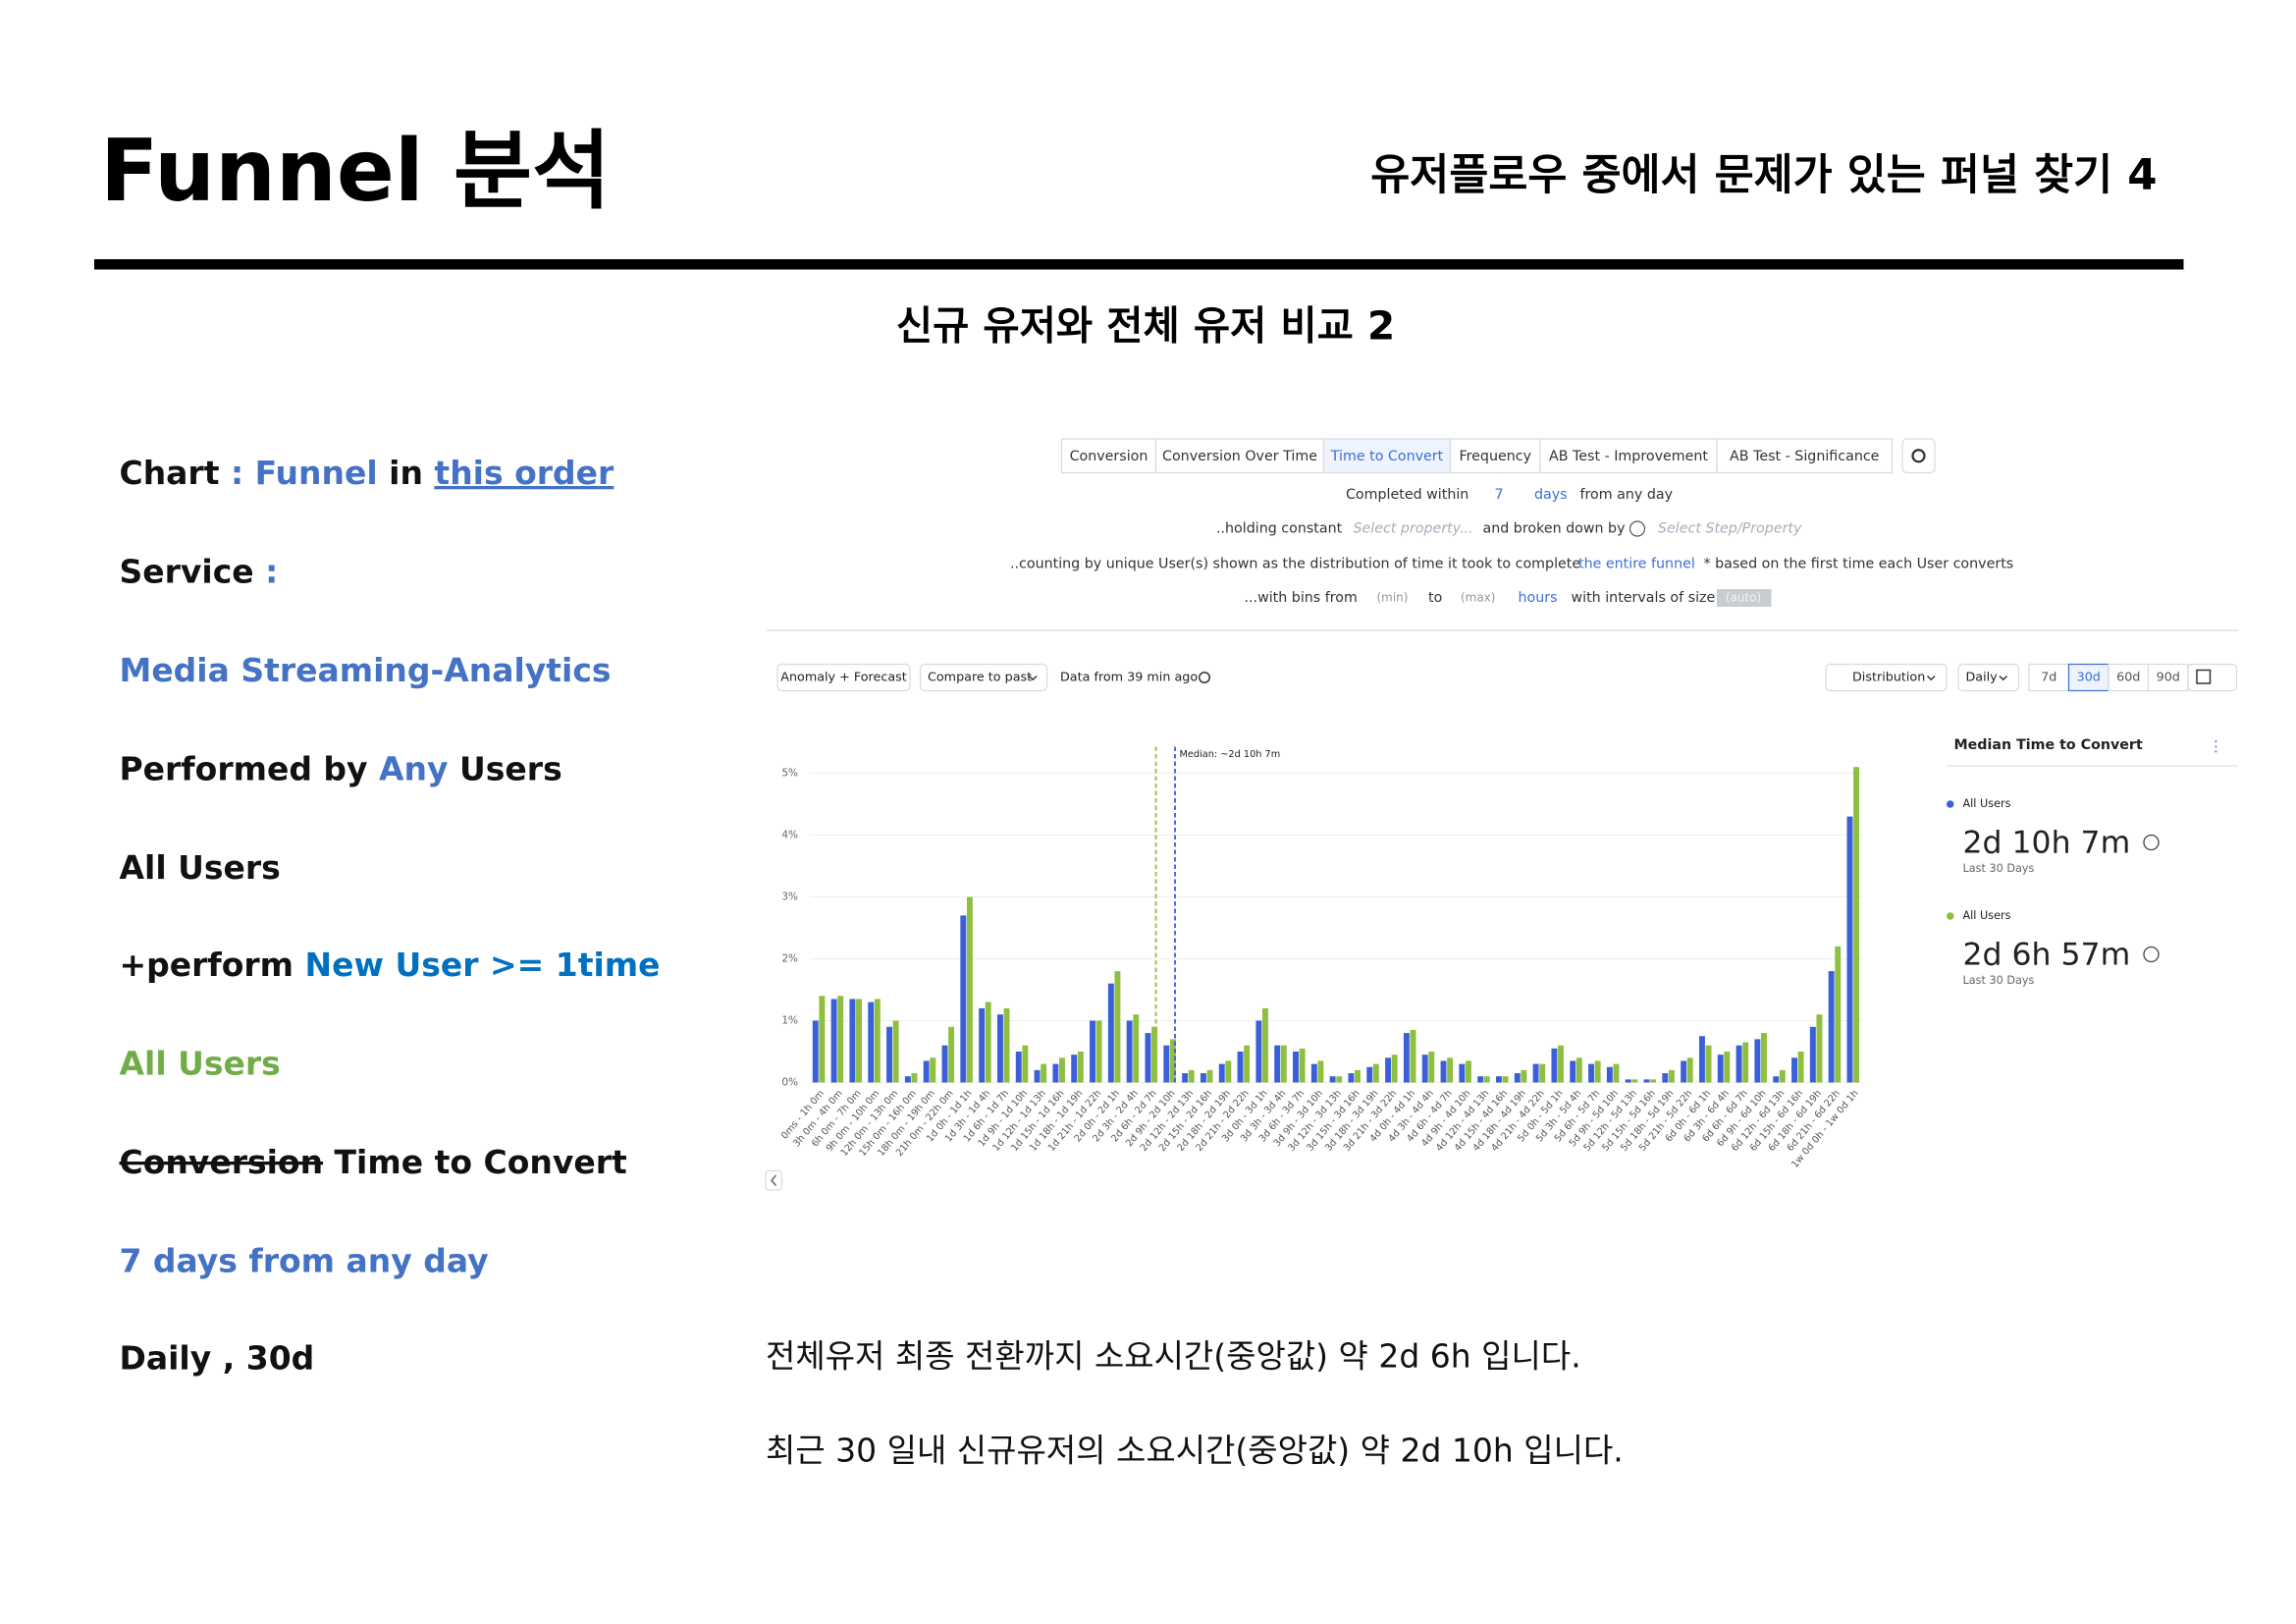 The height and width of the screenshot is (1624, 2296). I want to click on query-text: ...with bins from, so click(1302, 598).